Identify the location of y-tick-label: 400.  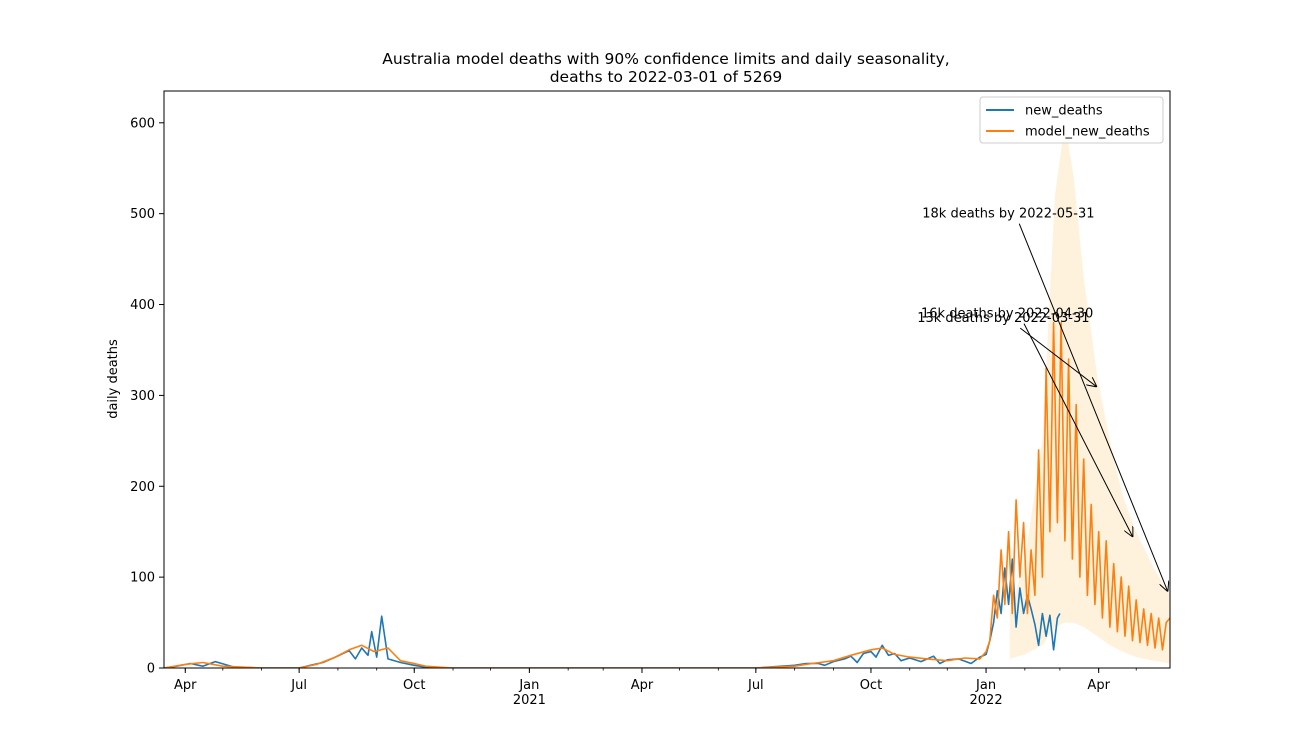
(142, 305).